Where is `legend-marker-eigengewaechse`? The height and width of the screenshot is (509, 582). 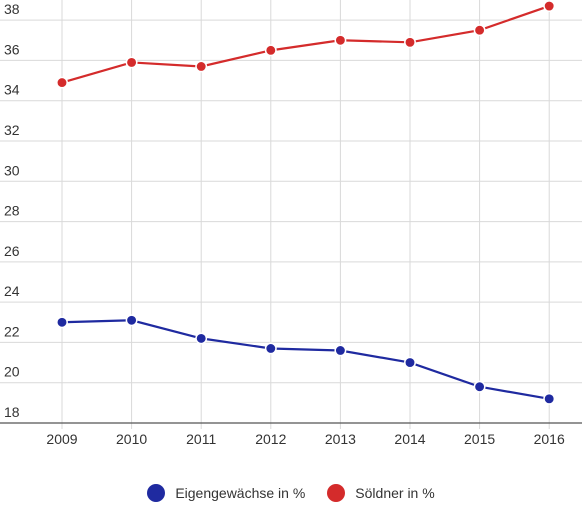 legend-marker-eigengewaechse is located at coordinates (156, 493).